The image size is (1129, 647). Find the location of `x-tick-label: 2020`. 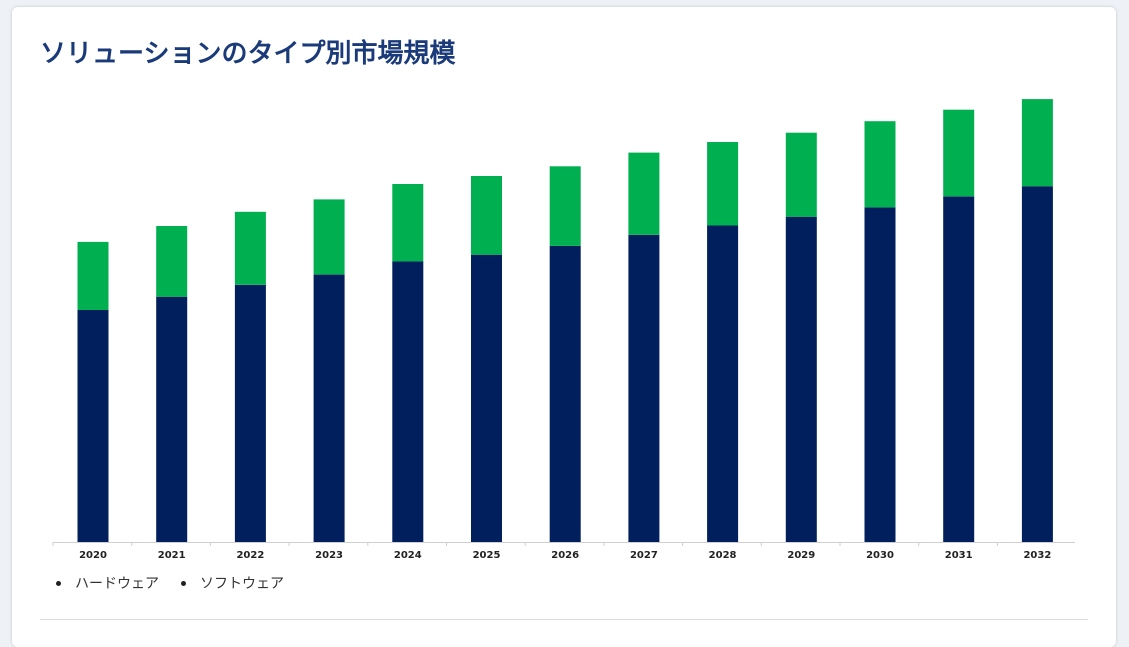

x-tick-label: 2020 is located at coordinates (93, 555).